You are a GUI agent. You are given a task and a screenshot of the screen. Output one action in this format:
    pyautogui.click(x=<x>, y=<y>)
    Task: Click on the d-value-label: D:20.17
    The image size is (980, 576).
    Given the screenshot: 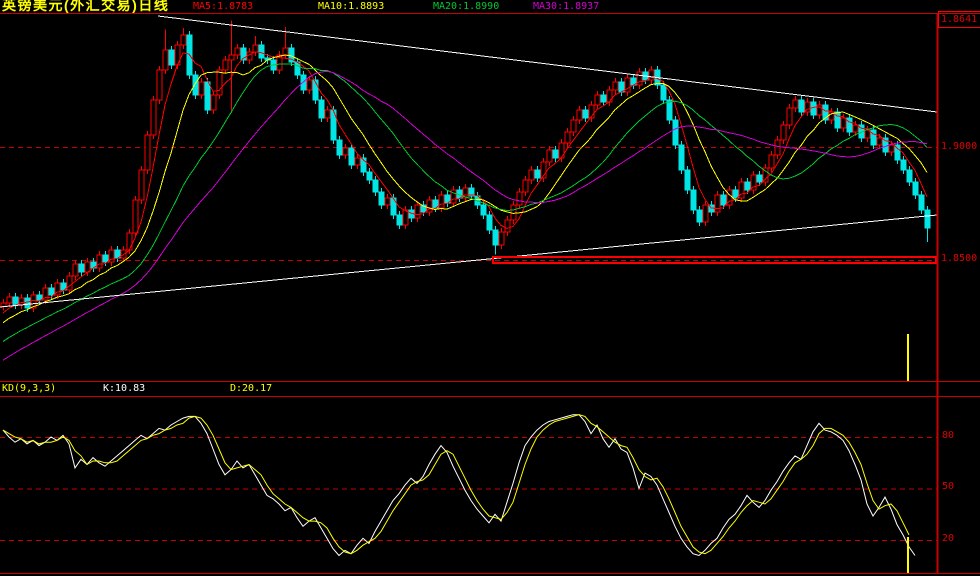 What is the action you would take?
    pyautogui.click(x=251, y=388)
    